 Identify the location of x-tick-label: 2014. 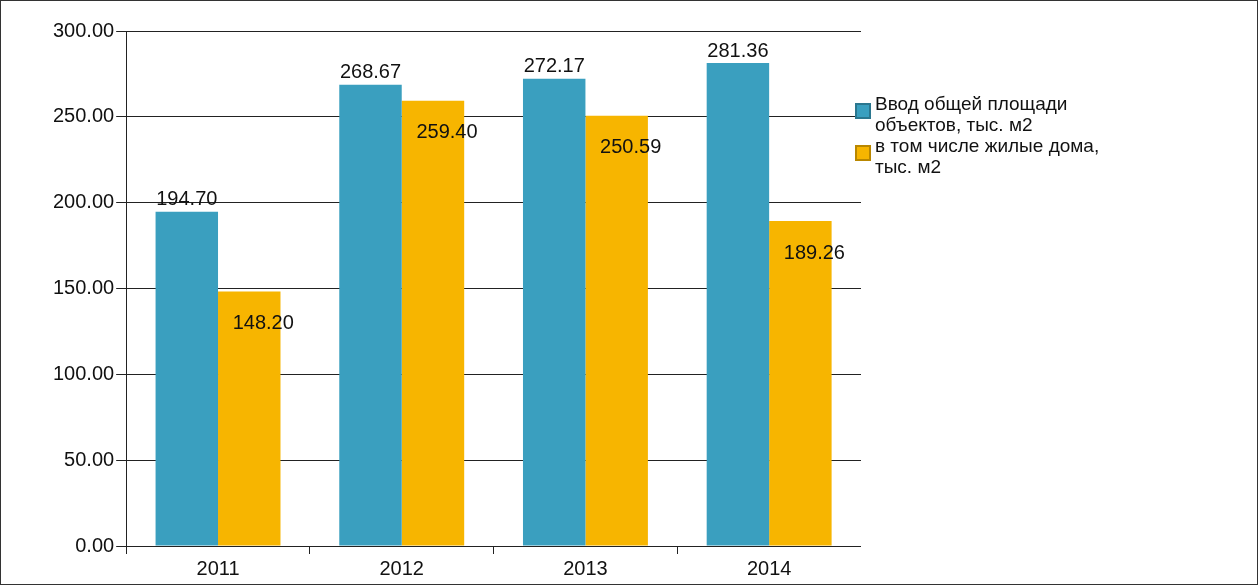
(769, 567).